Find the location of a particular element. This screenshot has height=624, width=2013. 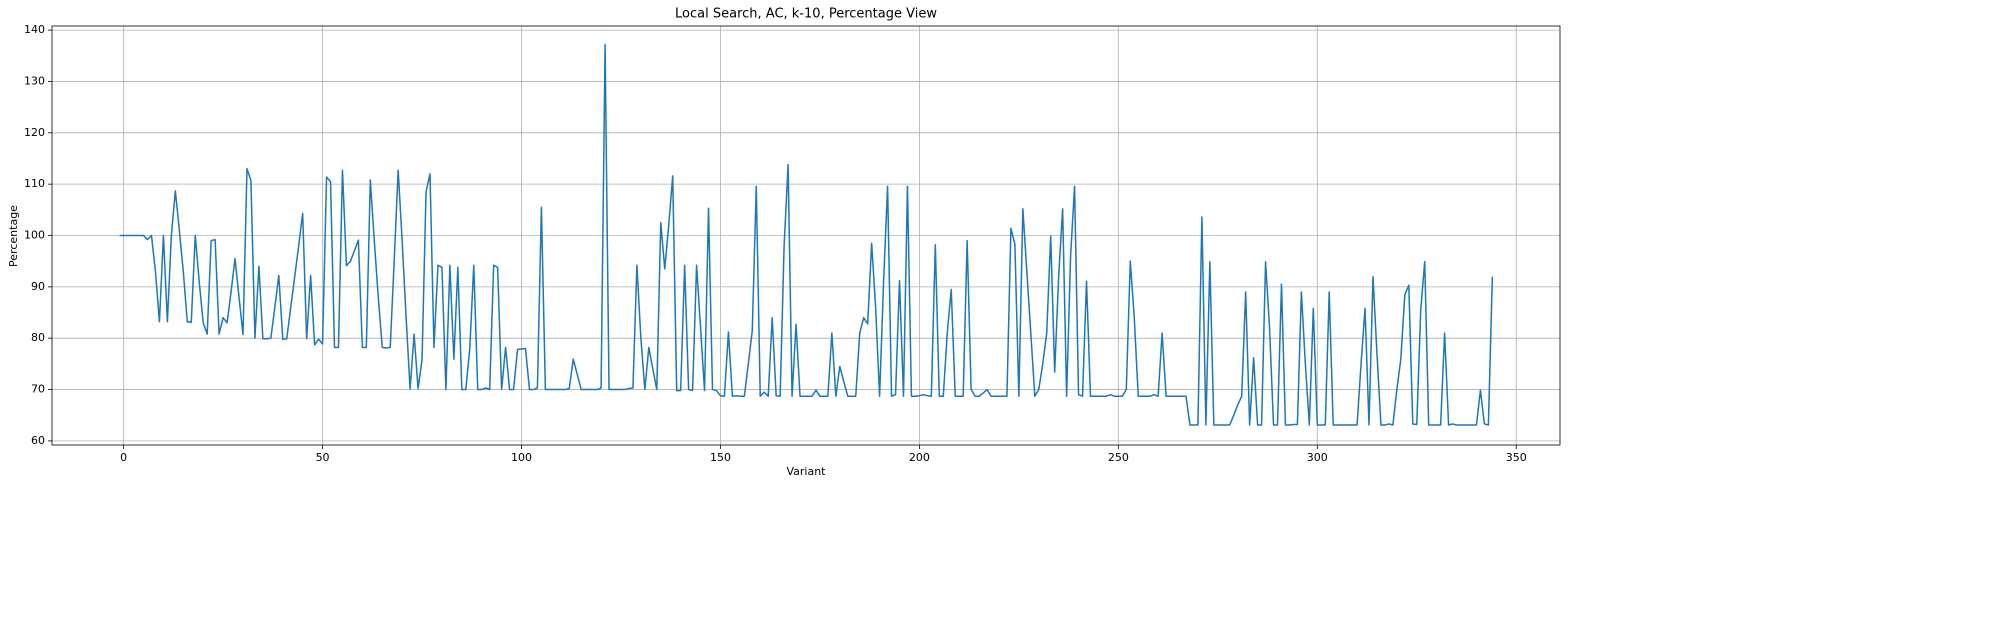

x-tick-label: 200 is located at coordinates (919, 457).